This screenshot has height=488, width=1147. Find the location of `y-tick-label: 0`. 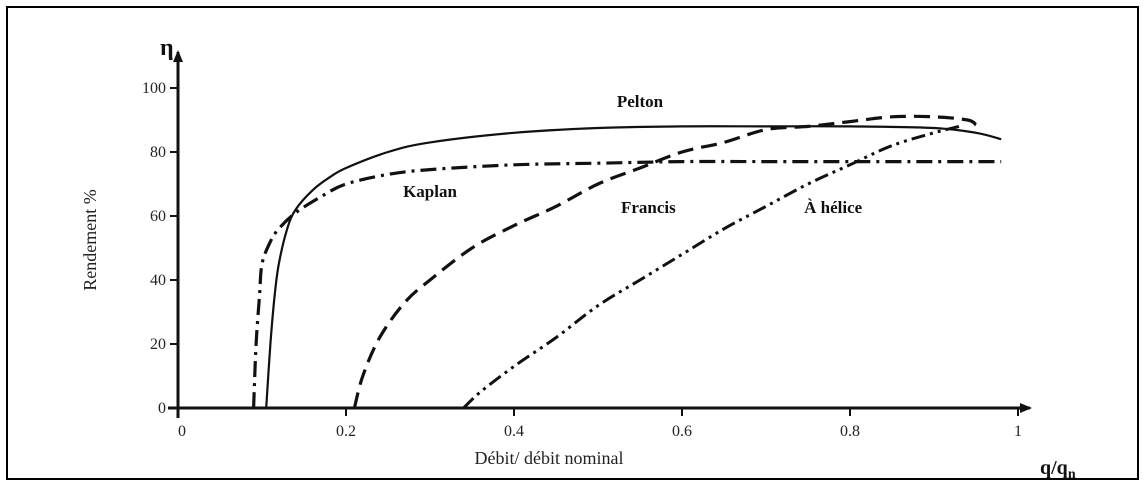

y-tick-label: 0 is located at coordinates (162, 408).